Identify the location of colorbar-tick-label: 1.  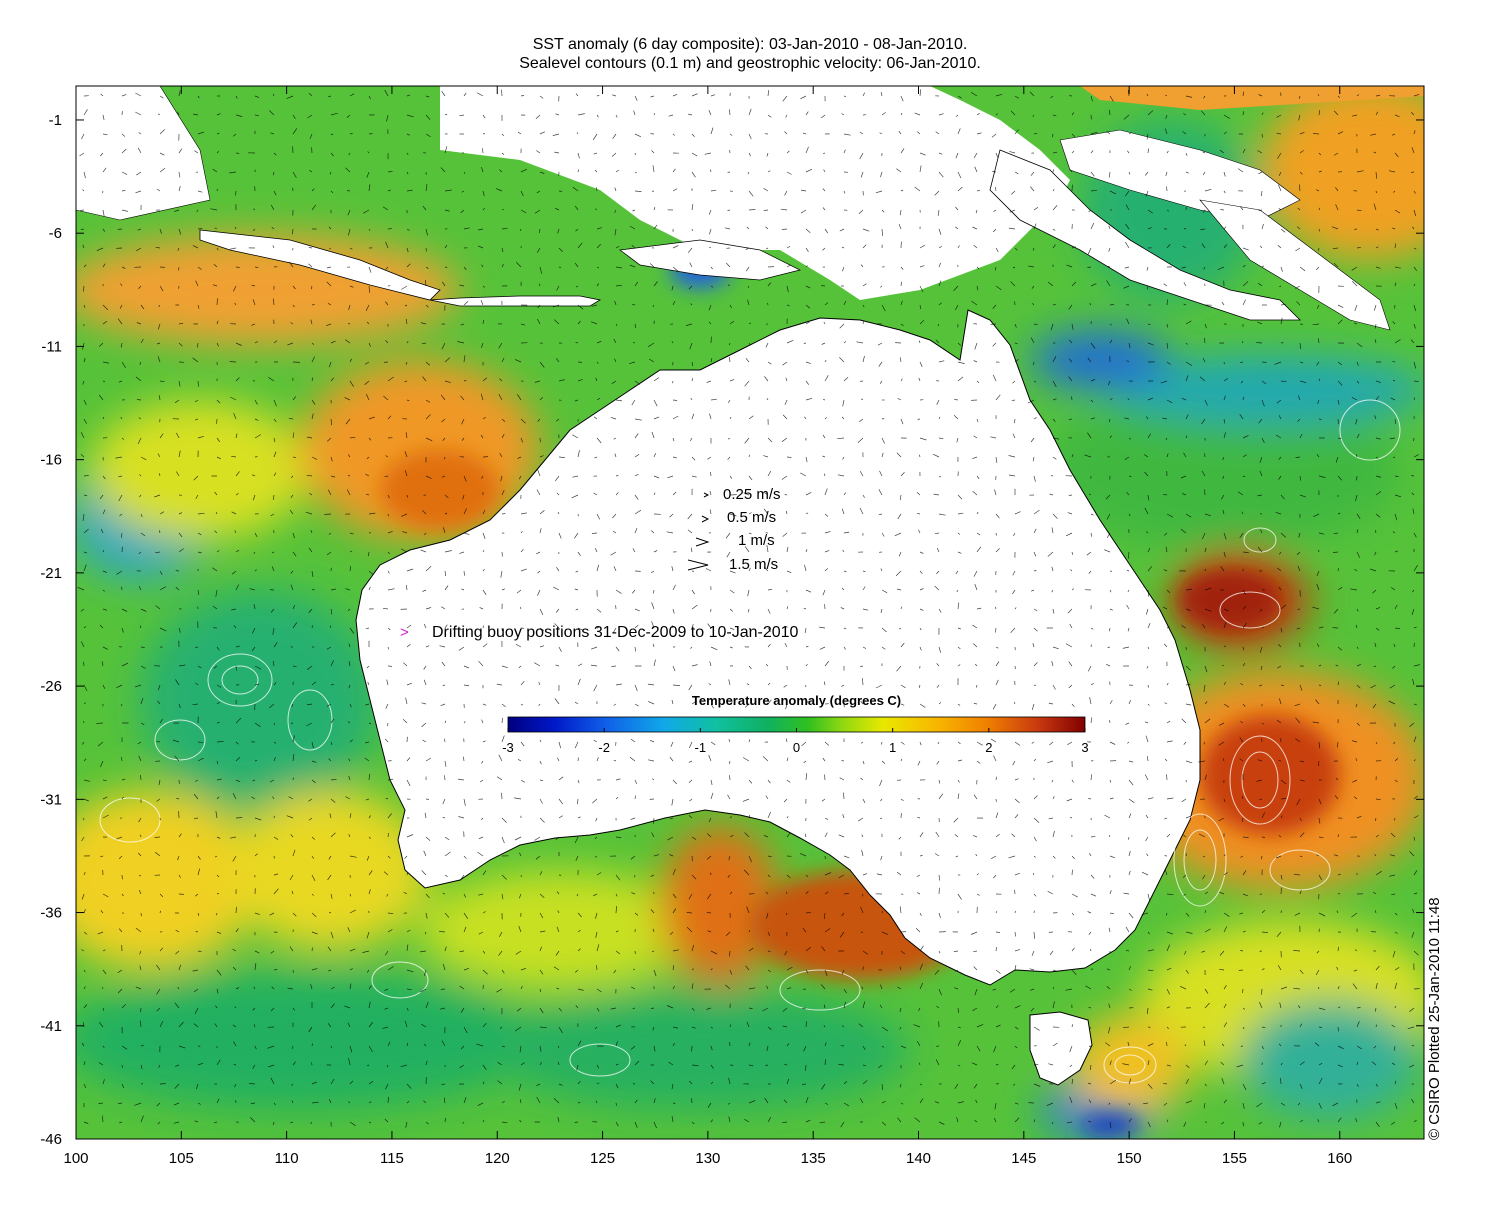
(892, 747).